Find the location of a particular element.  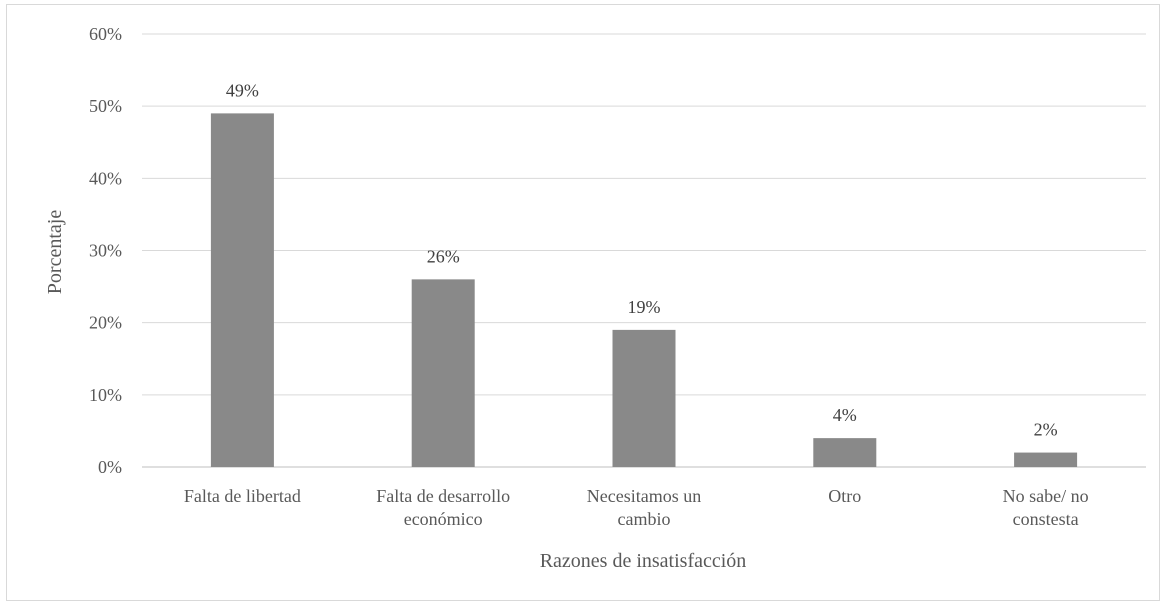

y-tick-label: 60% is located at coordinates (105, 34).